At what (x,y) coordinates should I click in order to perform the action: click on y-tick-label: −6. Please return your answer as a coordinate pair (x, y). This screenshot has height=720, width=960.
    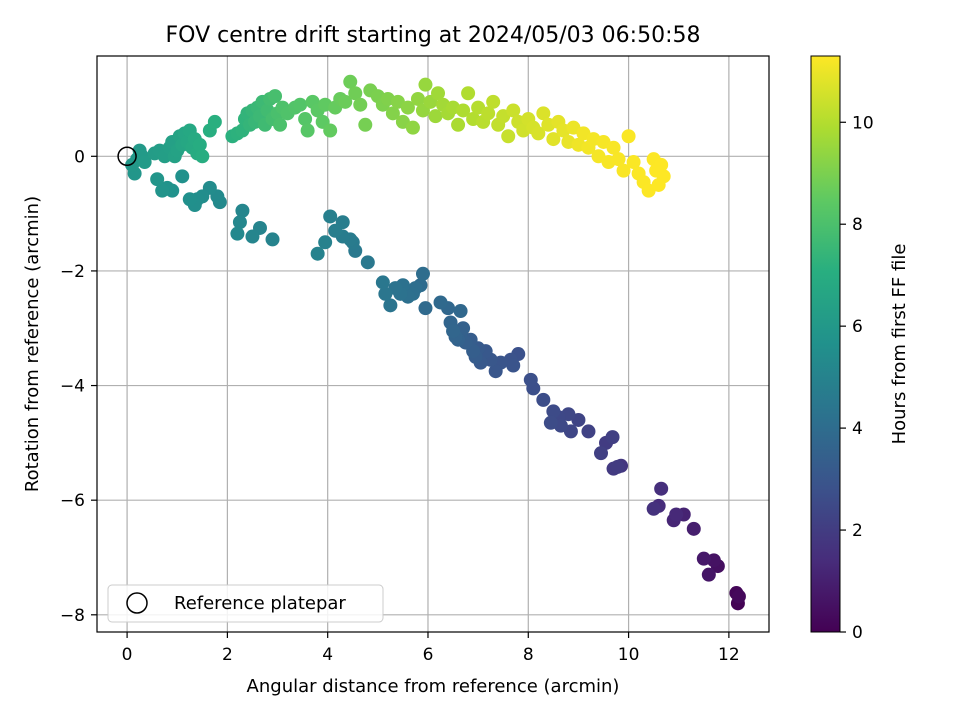
    Looking at the image, I should click on (72, 501).